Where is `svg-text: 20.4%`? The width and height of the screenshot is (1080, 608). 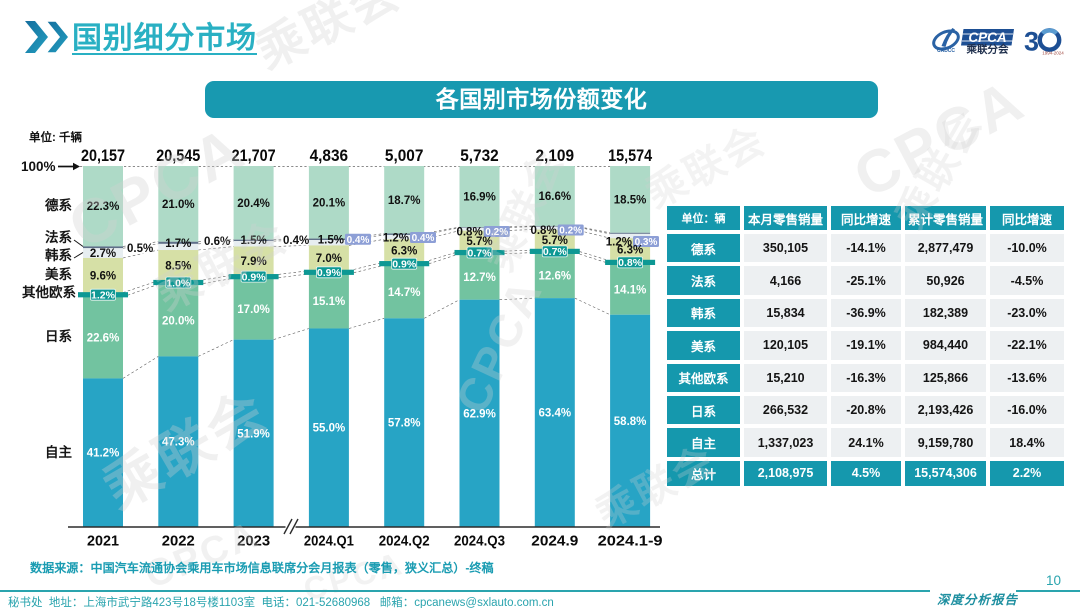
svg-text: 20.4% is located at coordinates (253, 204).